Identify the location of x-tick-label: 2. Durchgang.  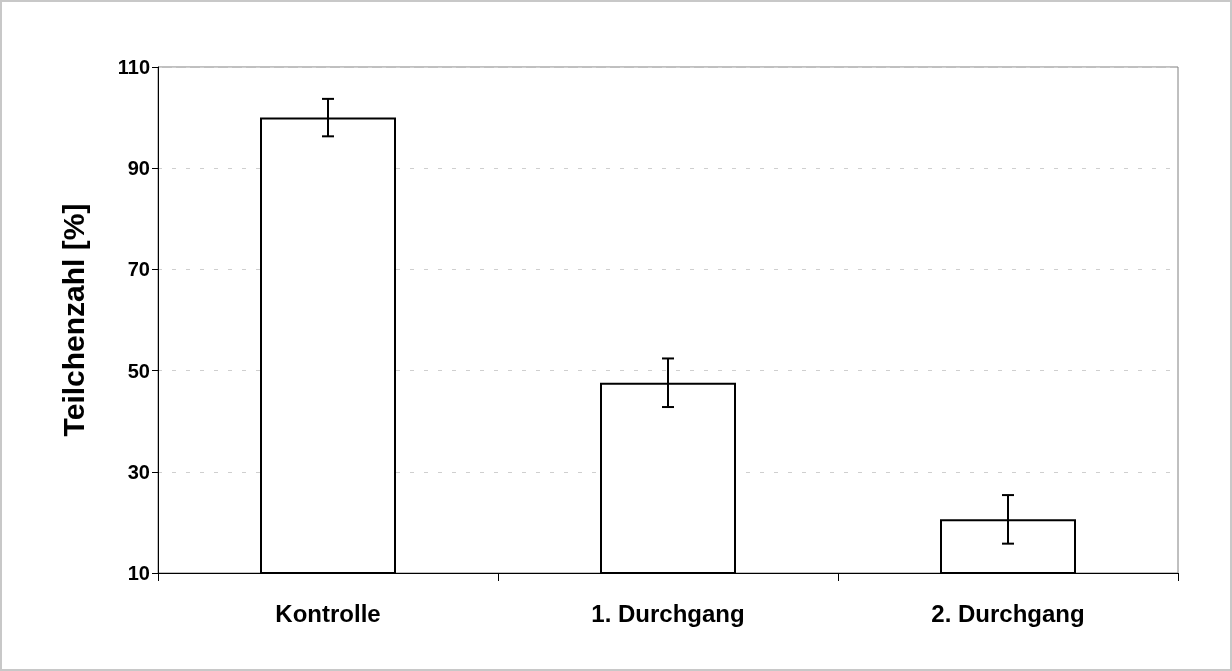
(1008, 613).